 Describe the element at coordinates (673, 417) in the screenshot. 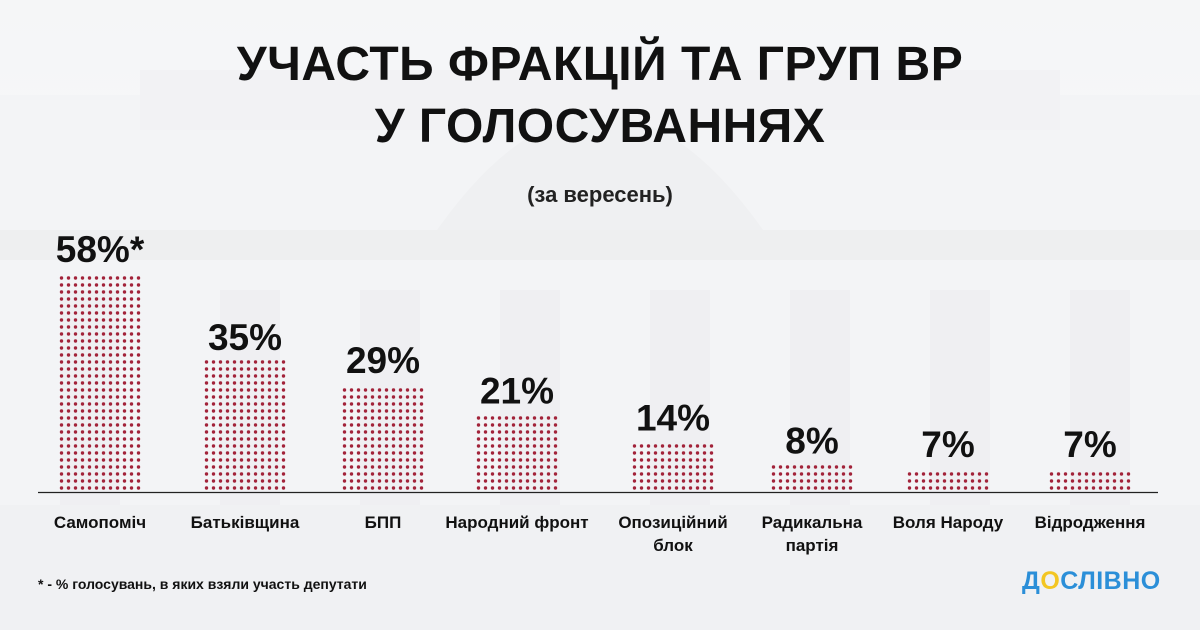

I see `data-label-5: 14%` at that location.